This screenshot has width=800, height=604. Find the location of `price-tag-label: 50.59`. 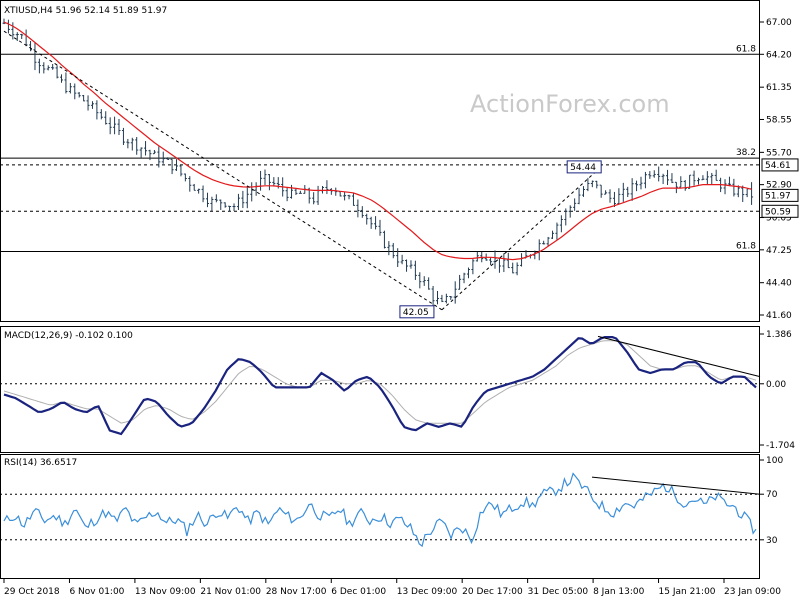

price-tag-label: 50.59 is located at coordinates (778, 212).